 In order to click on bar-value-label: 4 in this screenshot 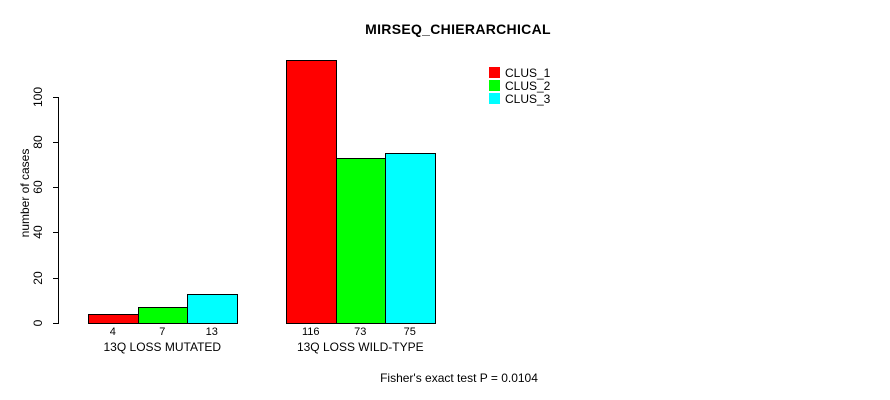, I will do `click(112, 332)`.